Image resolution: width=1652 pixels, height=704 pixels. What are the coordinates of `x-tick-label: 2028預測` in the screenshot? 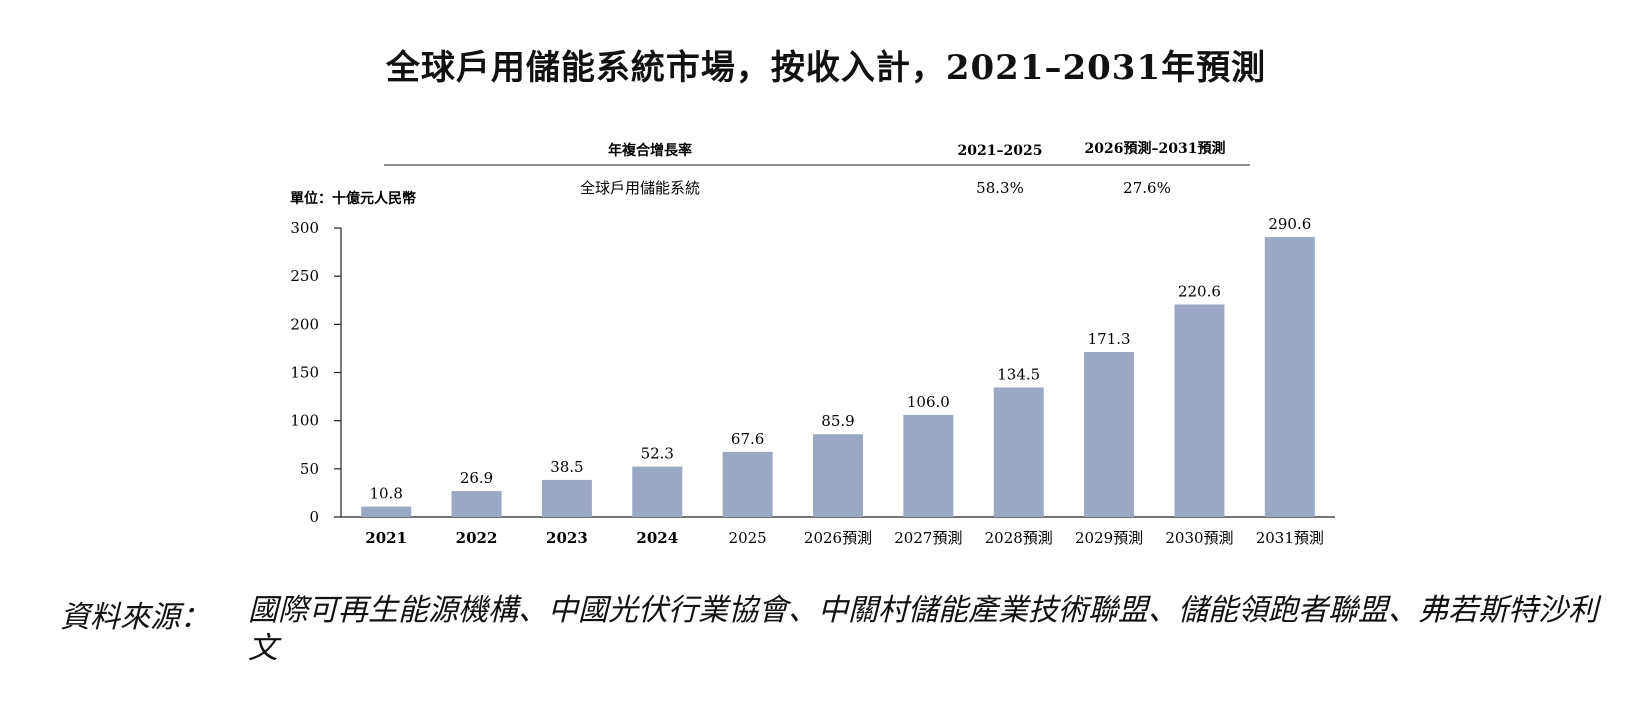 It's located at (1019, 538).